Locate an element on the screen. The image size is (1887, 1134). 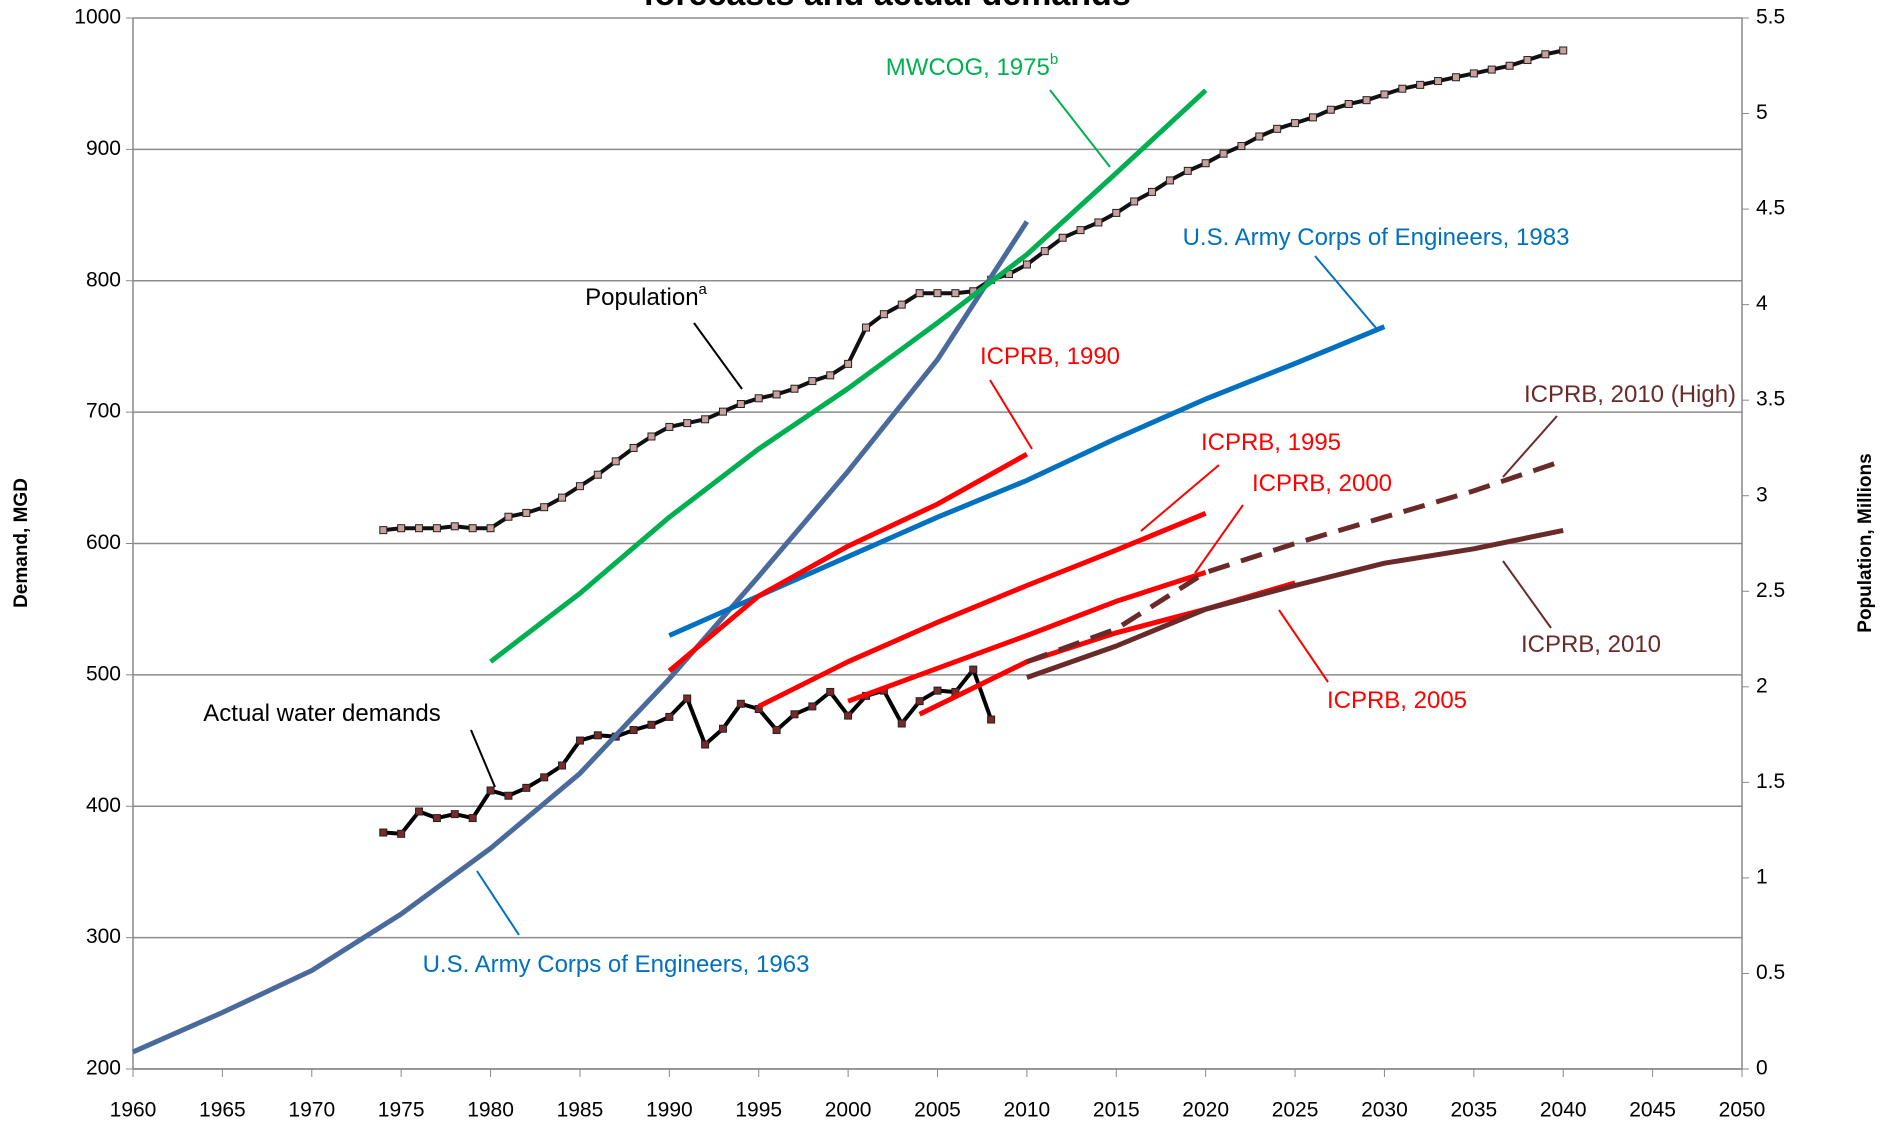
x-tick-label: 1960 is located at coordinates (133, 1110).